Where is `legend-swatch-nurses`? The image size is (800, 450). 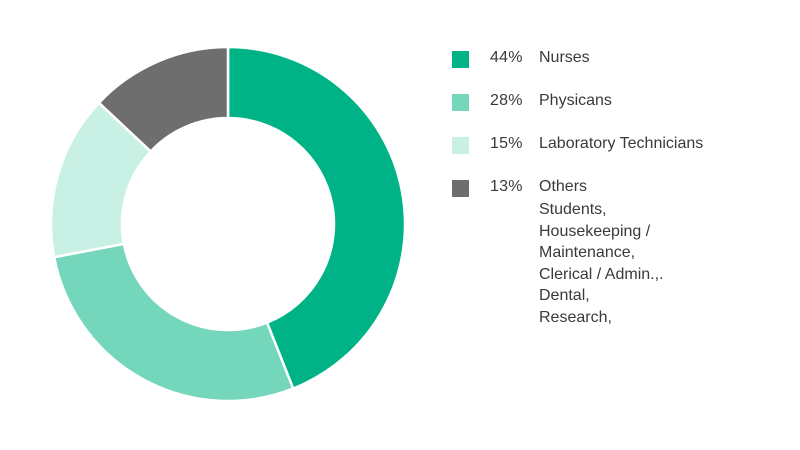
legend-swatch-nurses is located at coordinates (460, 59).